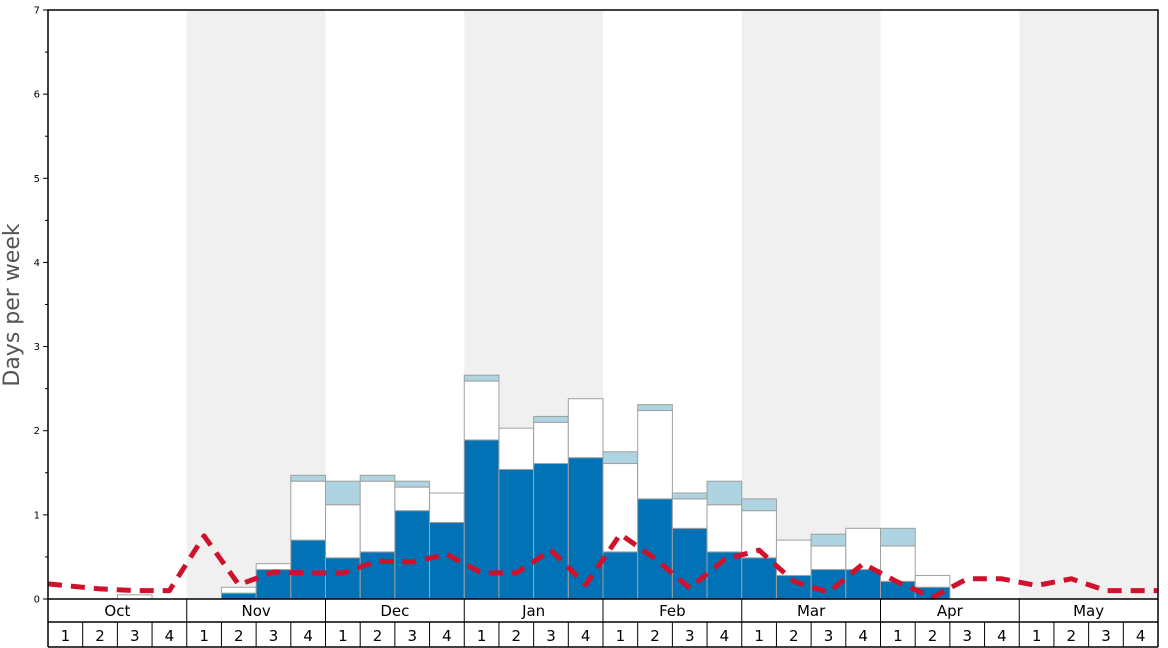 This screenshot has height=648, width=1168. What do you see at coordinates (37, 600) in the screenshot?
I see `y-tick-label: 0` at bounding box center [37, 600].